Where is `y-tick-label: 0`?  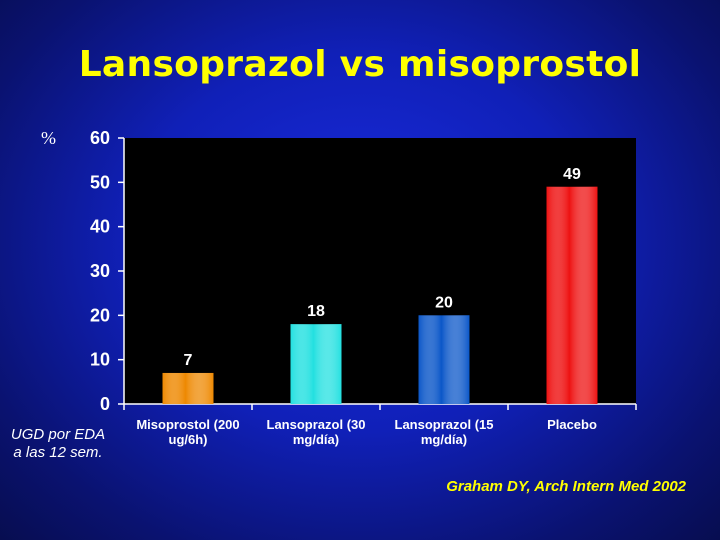
y-tick-label: 0 is located at coordinates (105, 404).